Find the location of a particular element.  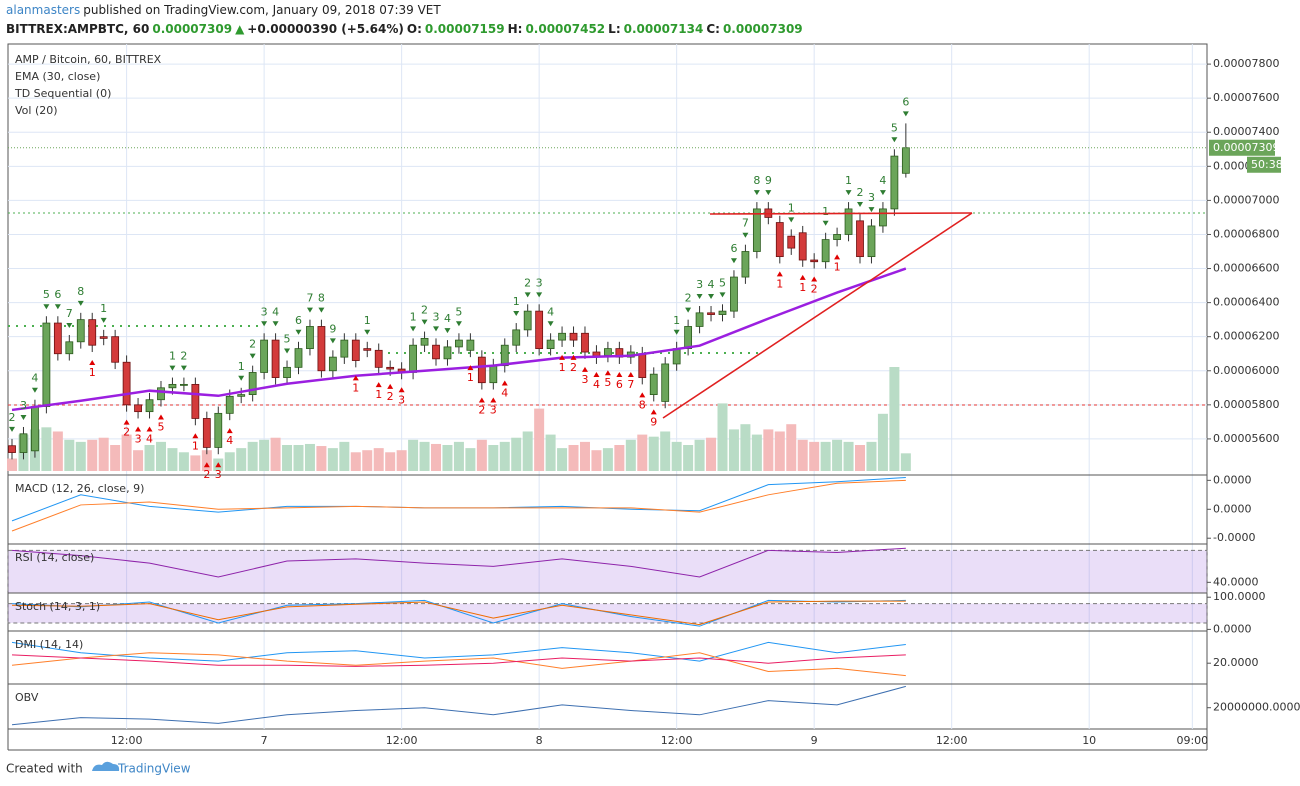

y-tick-label: 0.00006200 is located at coordinates (1246, 336).